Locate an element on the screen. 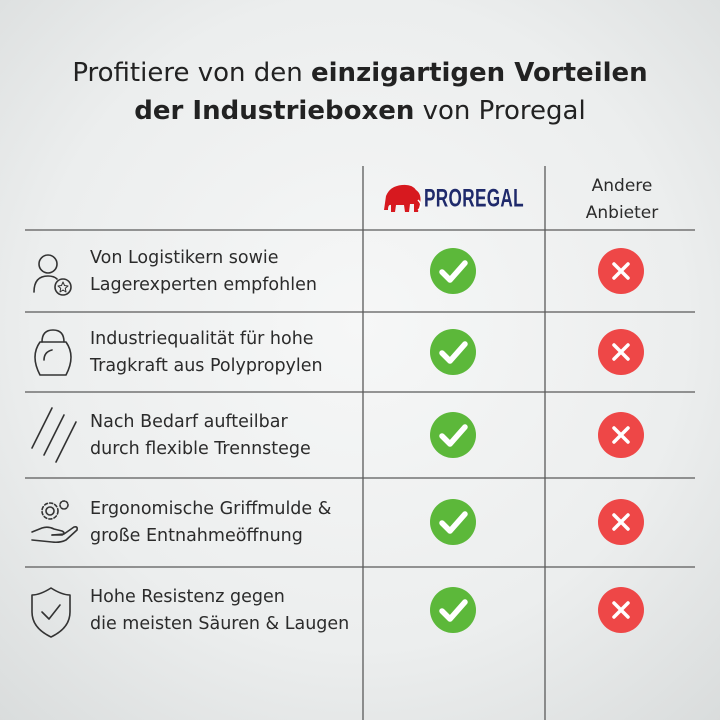 The height and width of the screenshot is (720, 720). feature-text: Von Logistikern sowie is located at coordinates (184, 258).